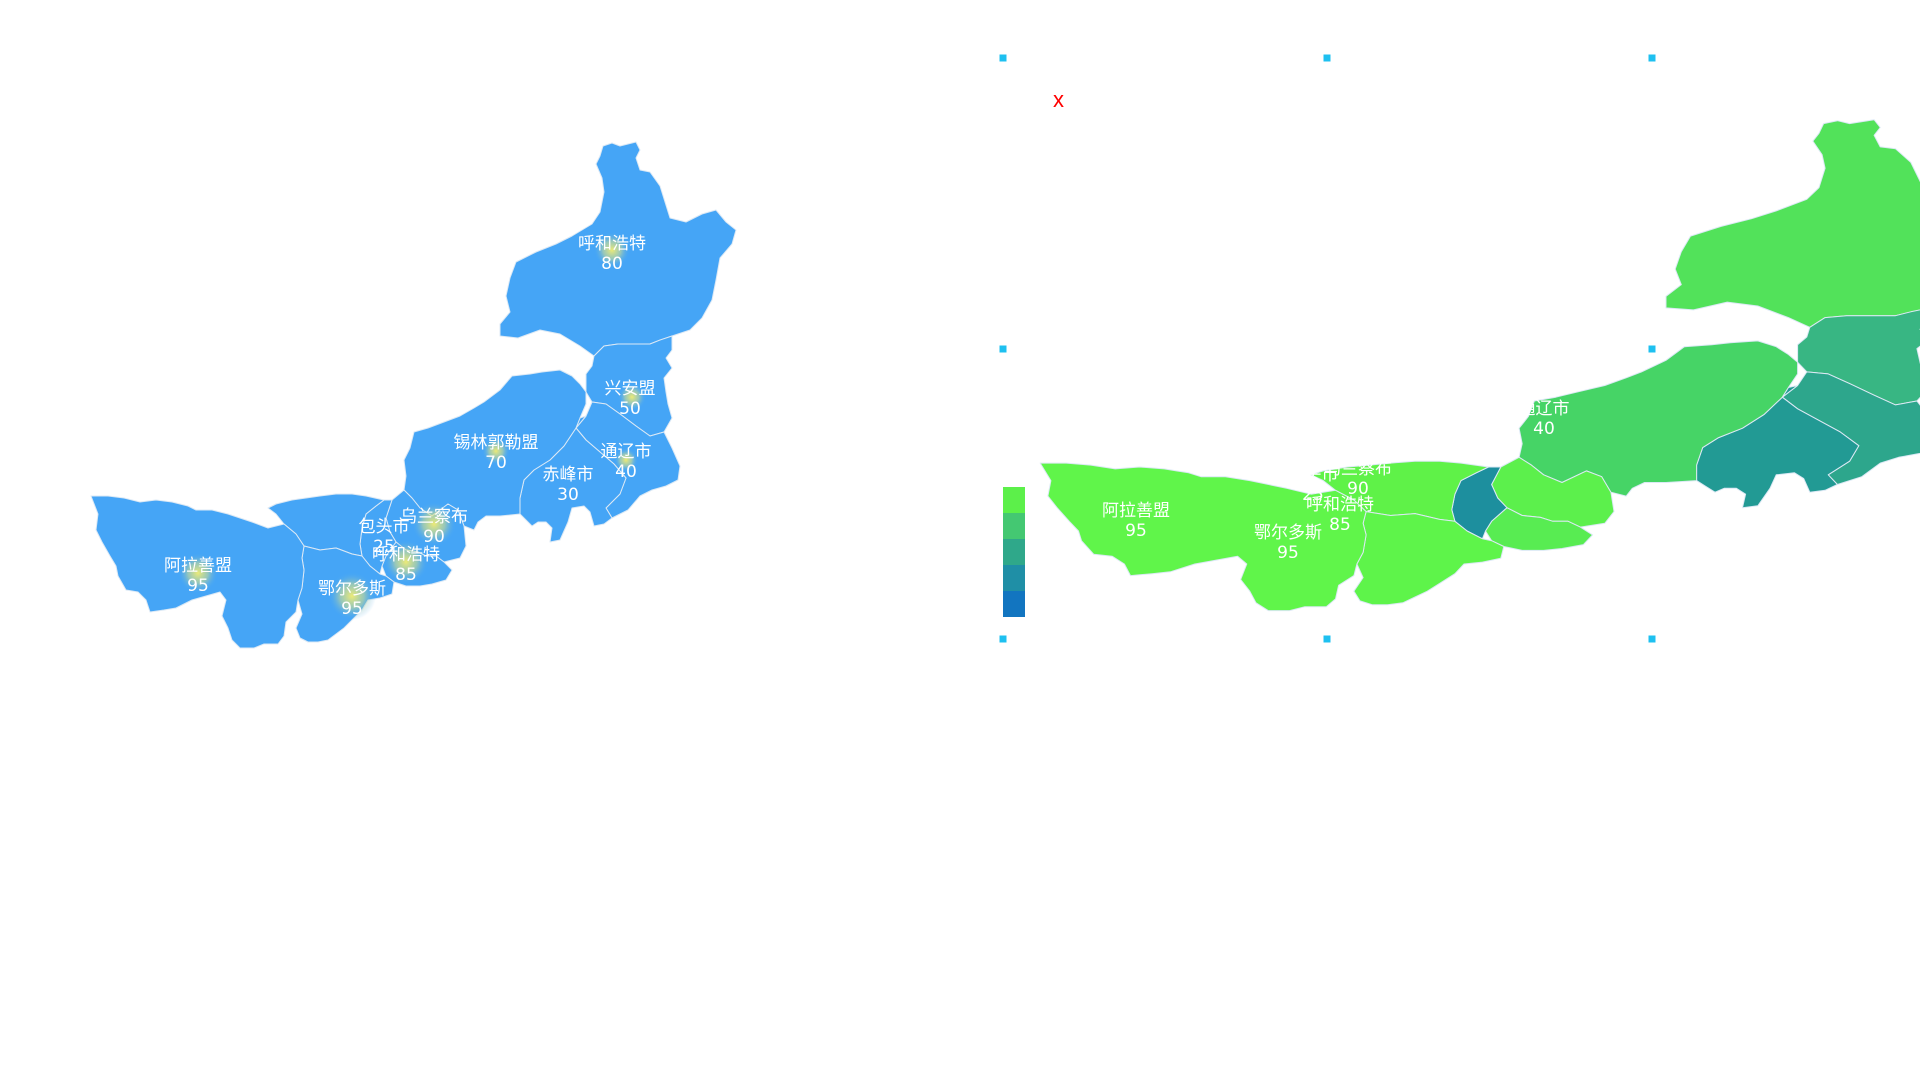  I want to click on right-label-name-xilingol: 锡林郭勒盟, so click(1418, 399).